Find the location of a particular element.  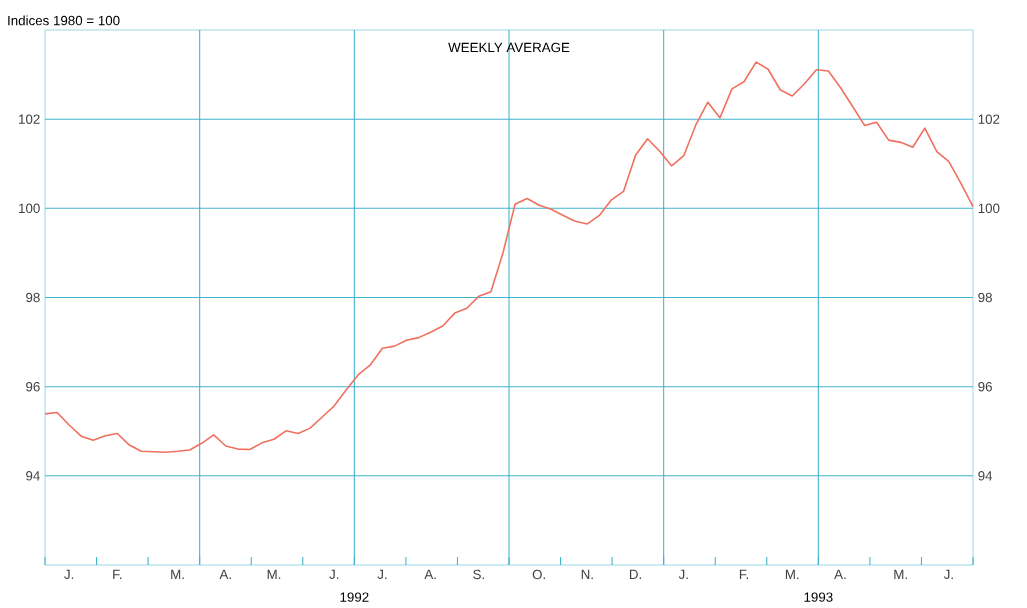

y-tick-label: 98 is located at coordinates (33, 297).